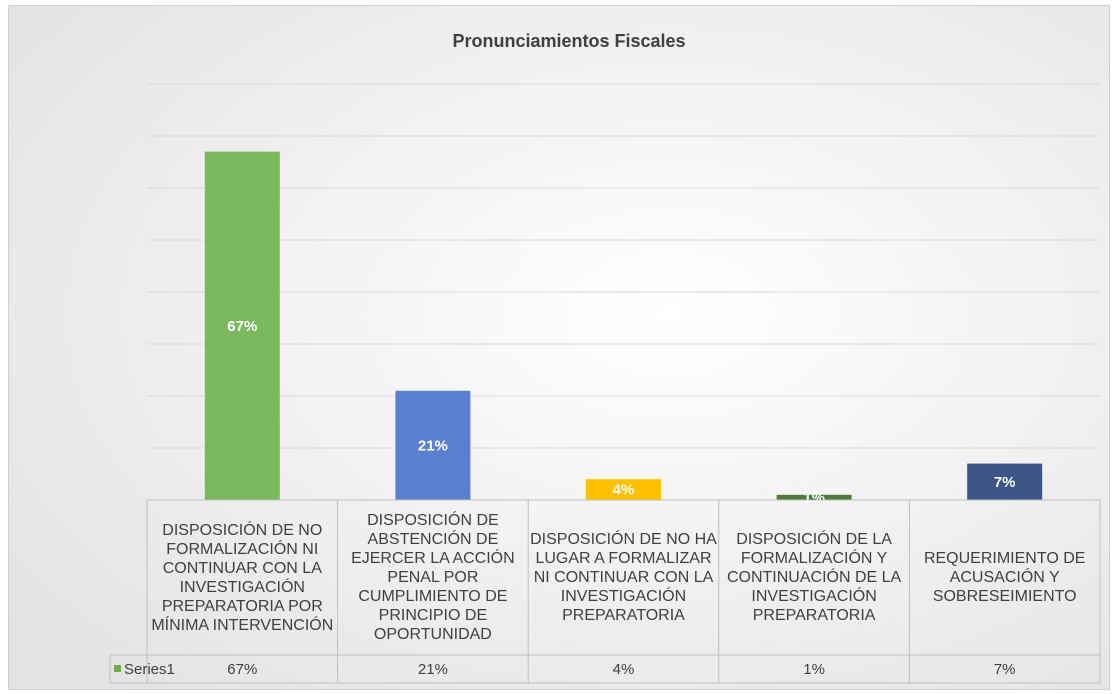 Image resolution: width=1117 pixels, height=694 pixels. What do you see at coordinates (814, 669) in the screenshot?
I see `table-value: 1%` at bounding box center [814, 669].